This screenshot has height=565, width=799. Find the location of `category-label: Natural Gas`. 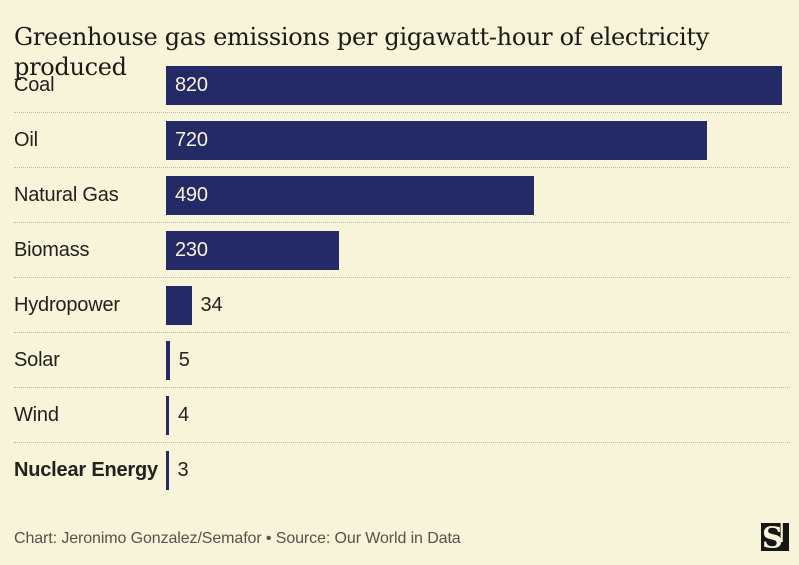

category-label: Natural Gas is located at coordinates (66, 194).